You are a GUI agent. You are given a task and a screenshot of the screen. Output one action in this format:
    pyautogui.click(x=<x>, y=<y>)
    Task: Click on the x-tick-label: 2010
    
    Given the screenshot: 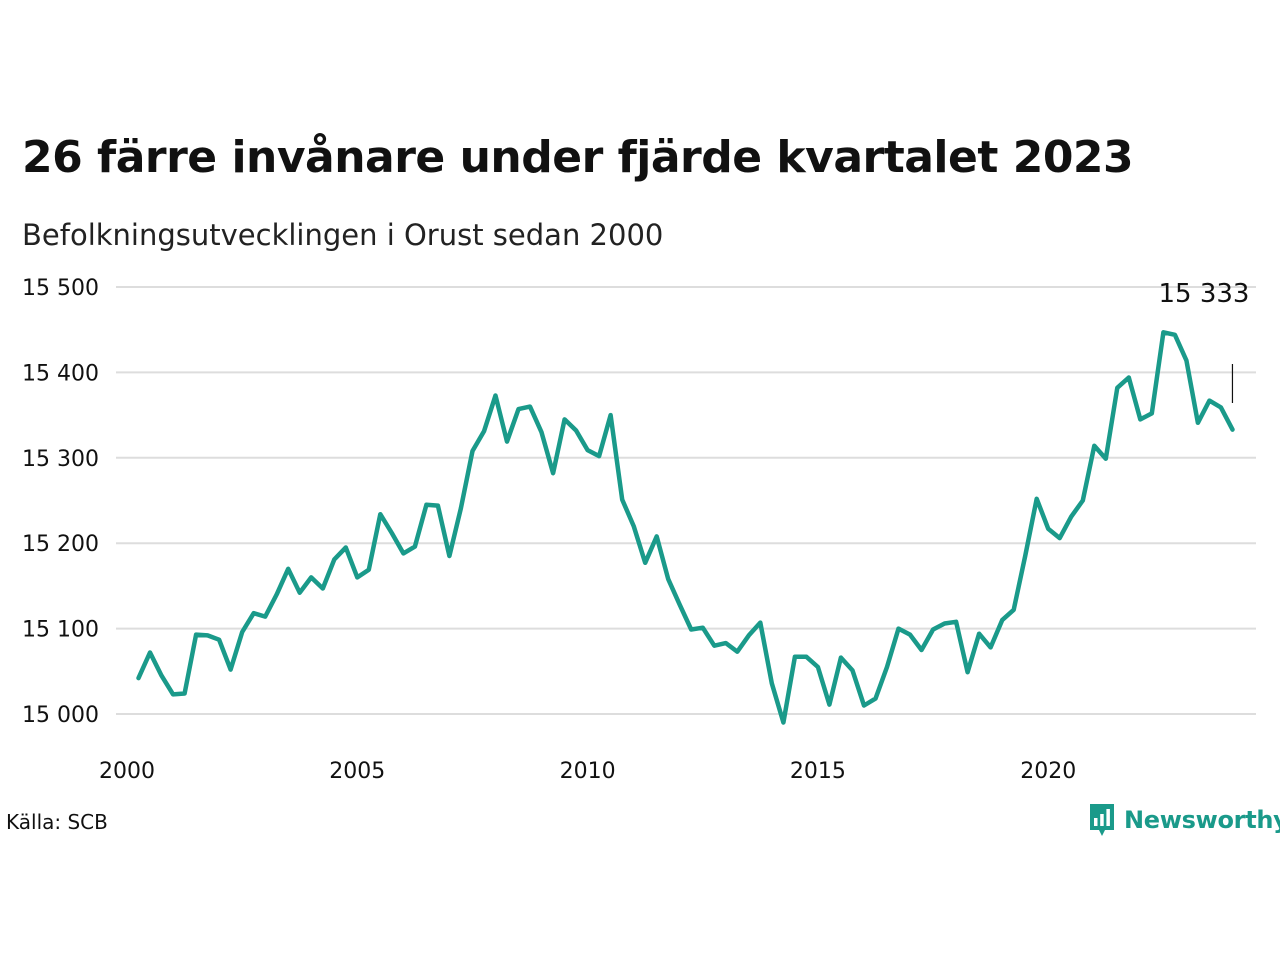 What is the action you would take?
    pyautogui.click(x=588, y=771)
    